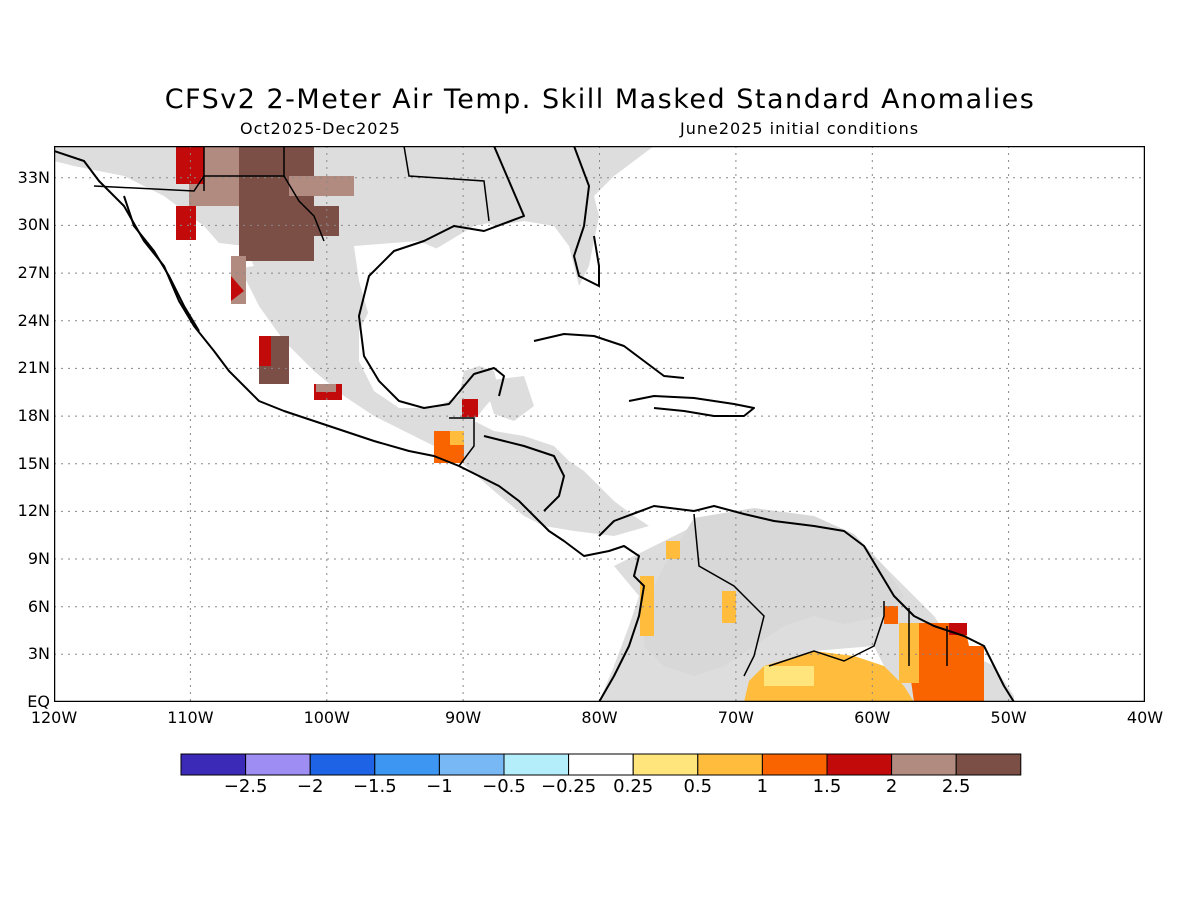 This screenshot has width=1200, height=900. What do you see at coordinates (33, 225) in the screenshot?
I see `latitude-tick-label: 30N` at bounding box center [33, 225].